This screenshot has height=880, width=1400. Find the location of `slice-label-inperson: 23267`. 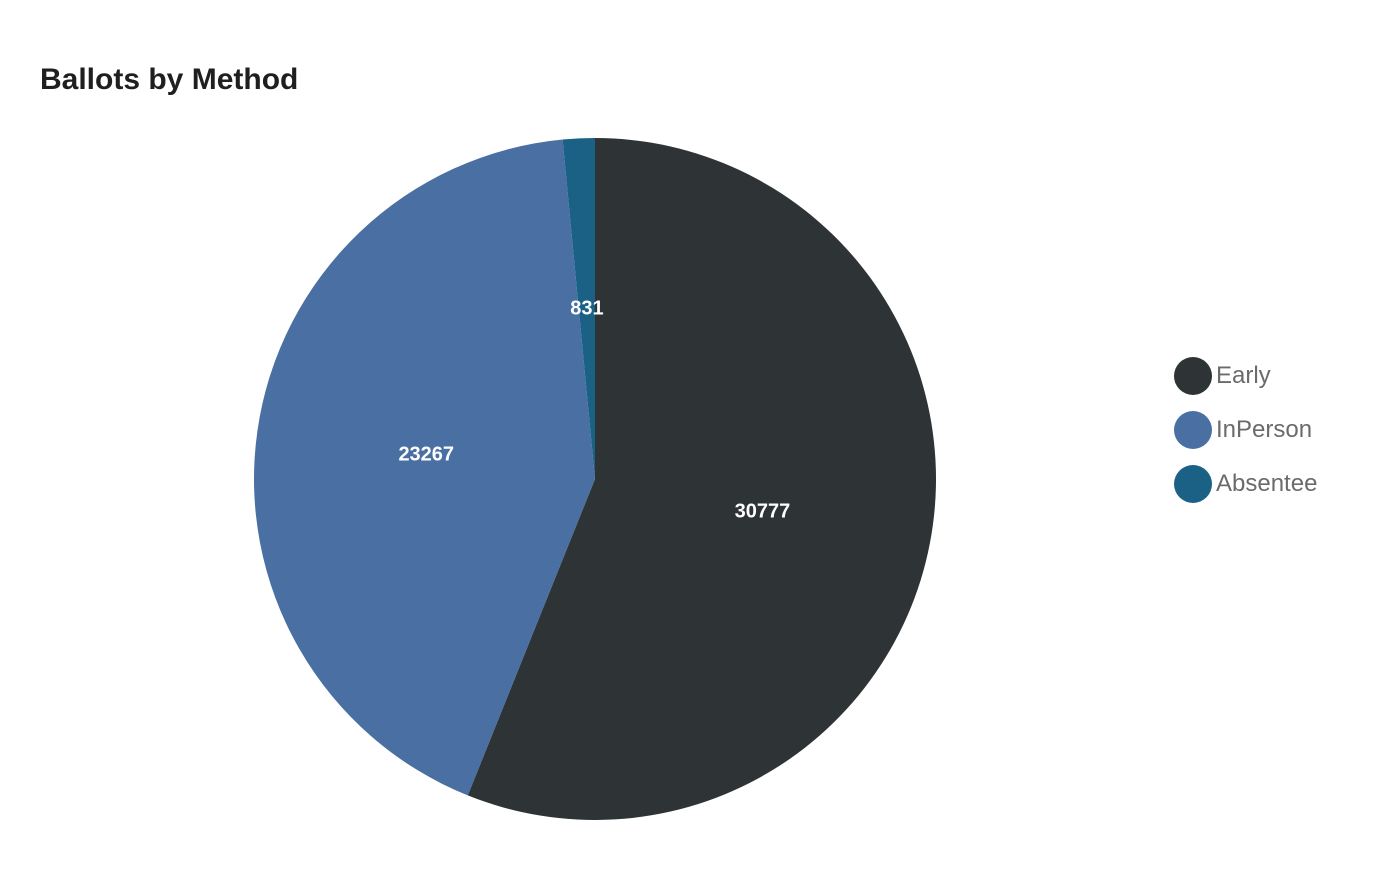

slice-label-inperson: 23267 is located at coordinates (426, 455).